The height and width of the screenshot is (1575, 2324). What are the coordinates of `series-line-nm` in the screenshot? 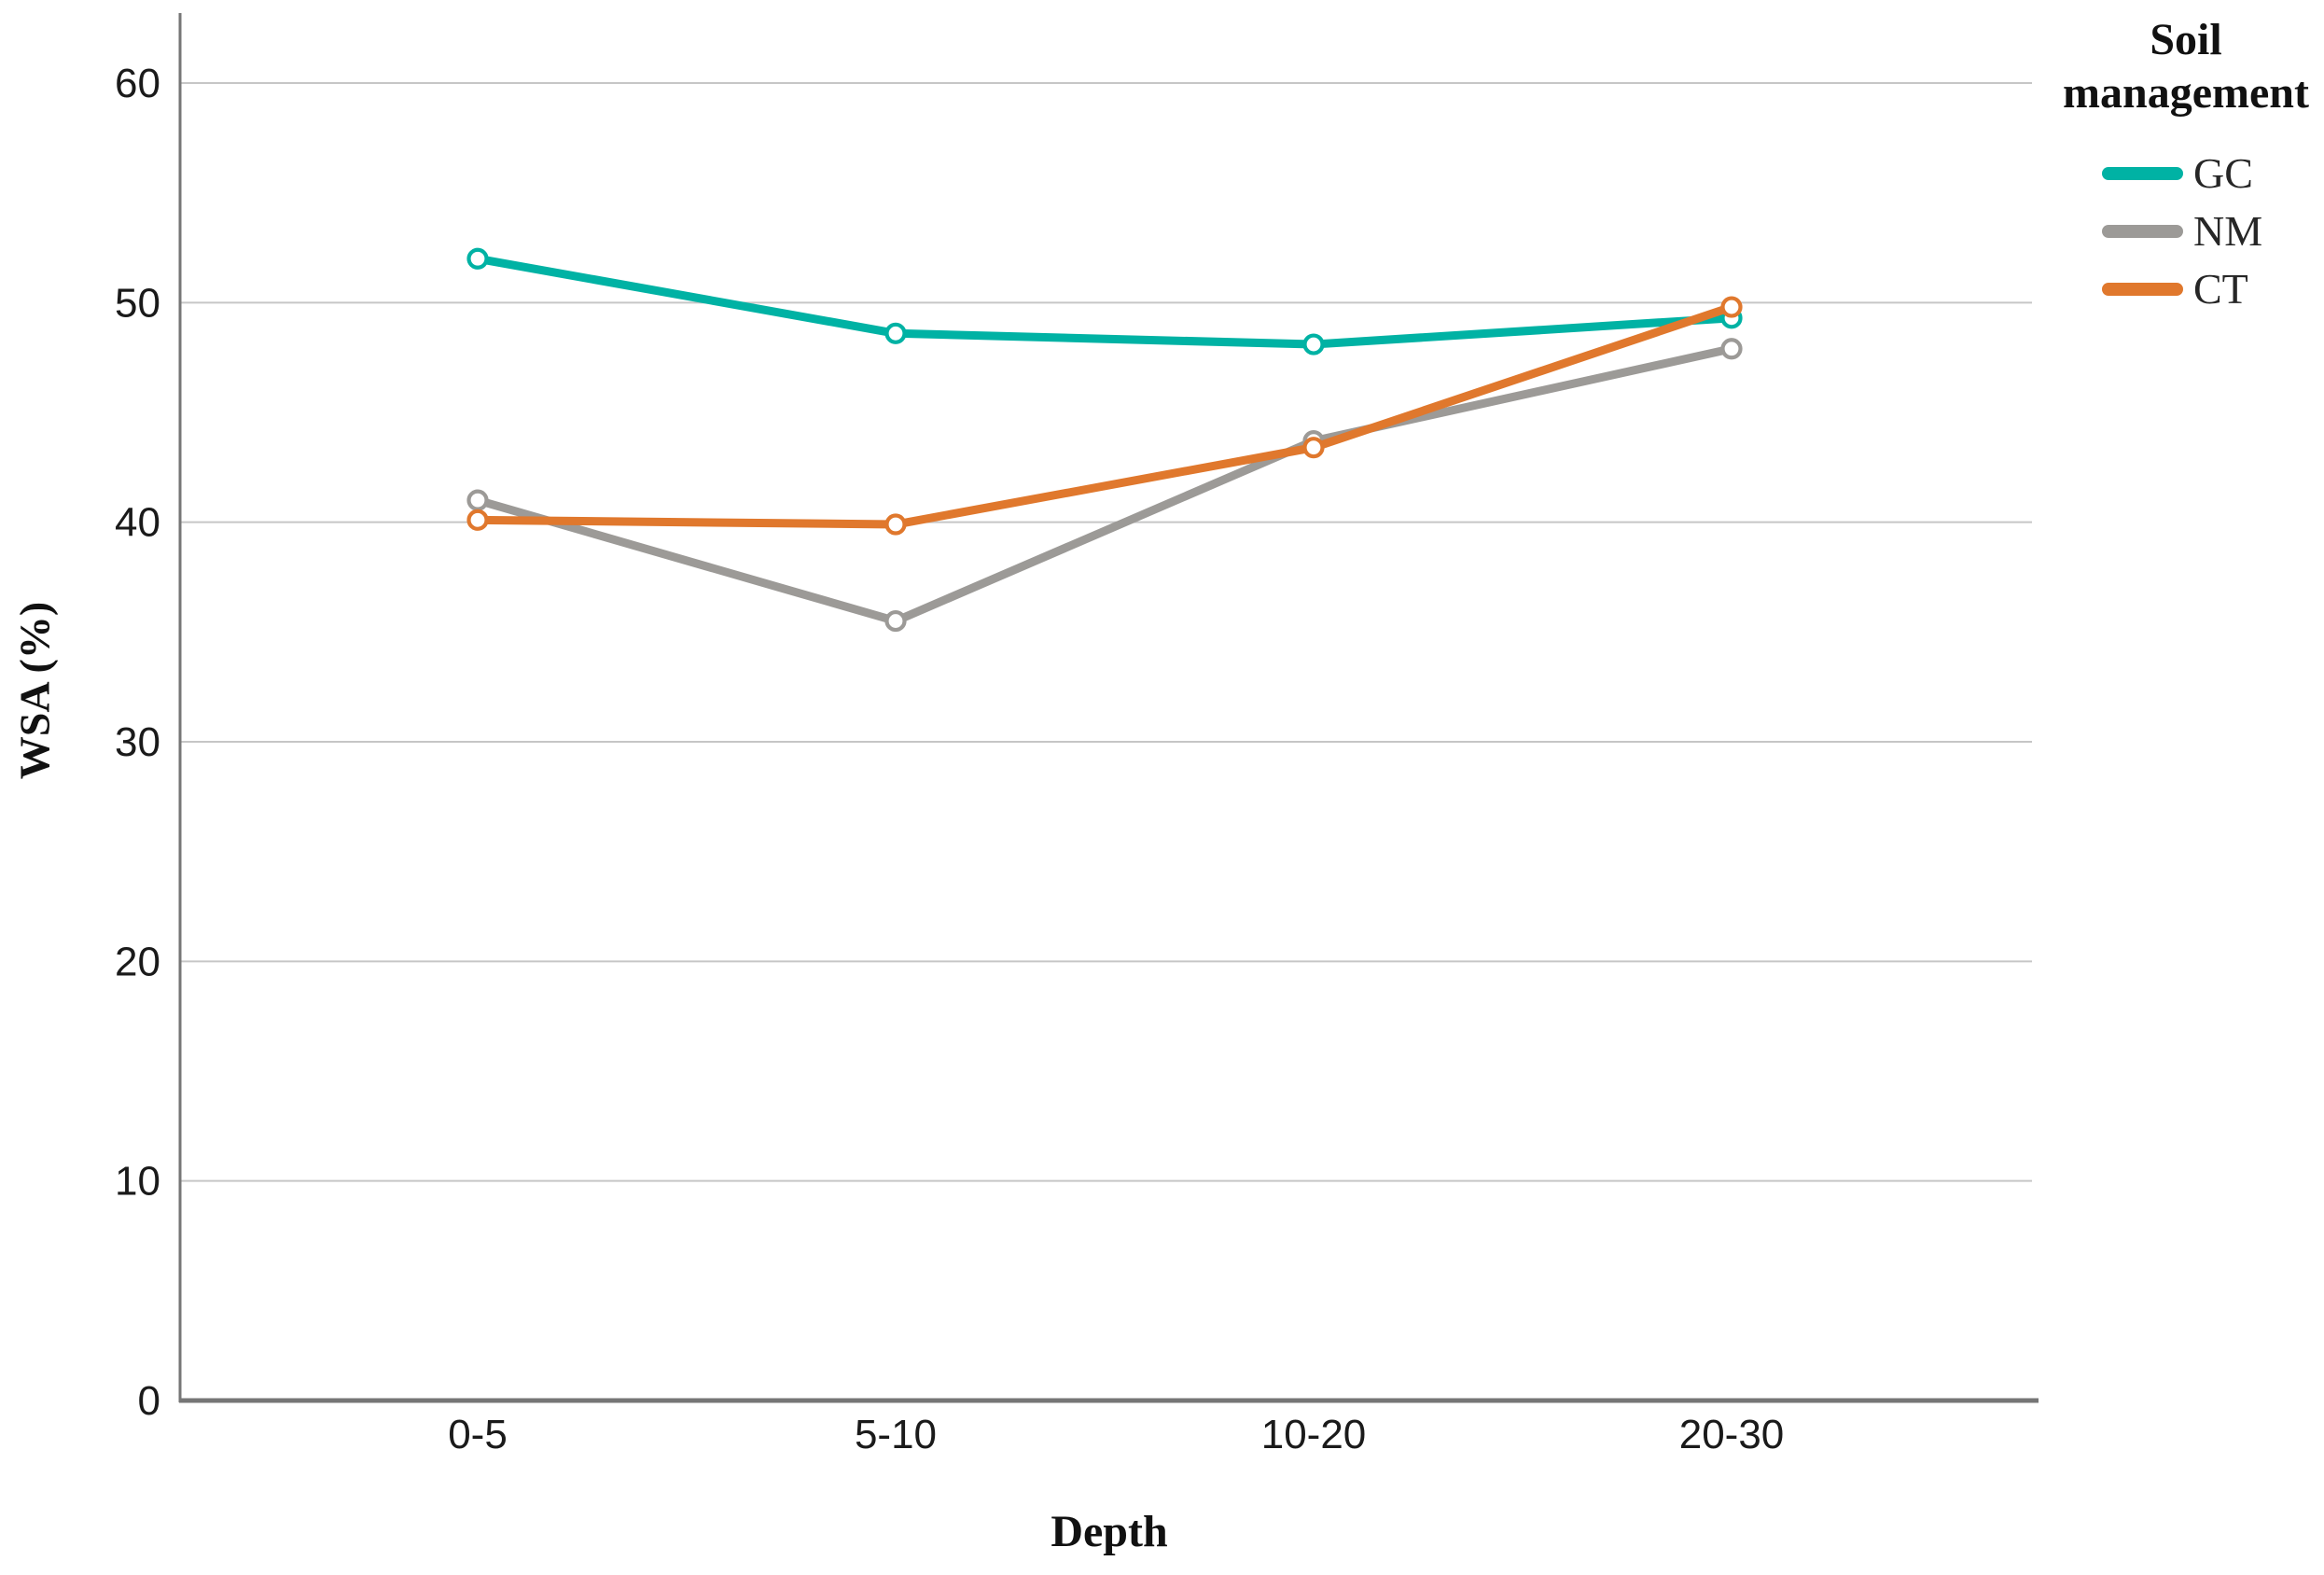 It's located at (1104, 485).